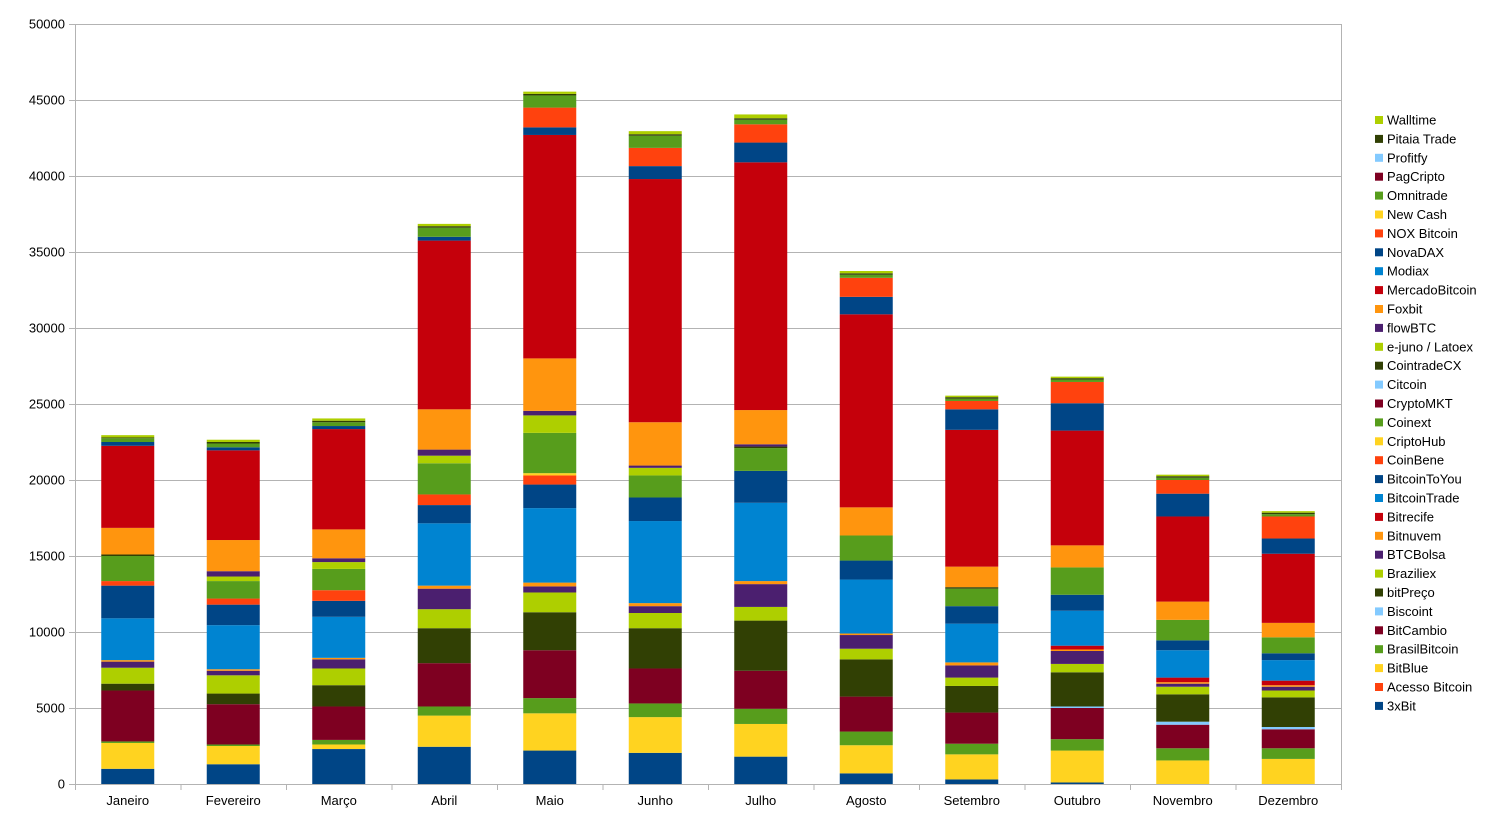 The image size is (1489, 824). Describe the element at coordinates (1183, 478) in the screenshot. I see `bar-segment: Omnitrade — Novembro: 150` at that location.